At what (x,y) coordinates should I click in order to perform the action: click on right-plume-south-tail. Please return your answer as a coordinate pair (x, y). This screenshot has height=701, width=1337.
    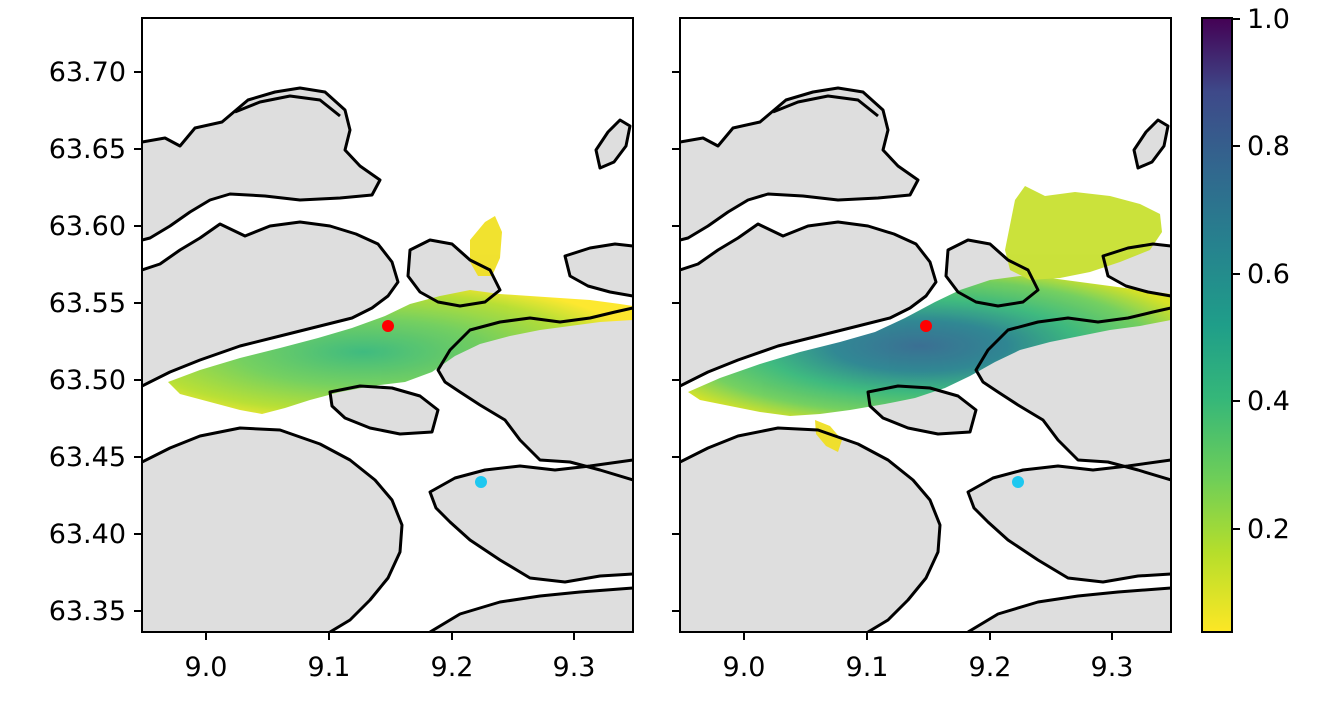
    Looking at the image, I should click on (828, 436).